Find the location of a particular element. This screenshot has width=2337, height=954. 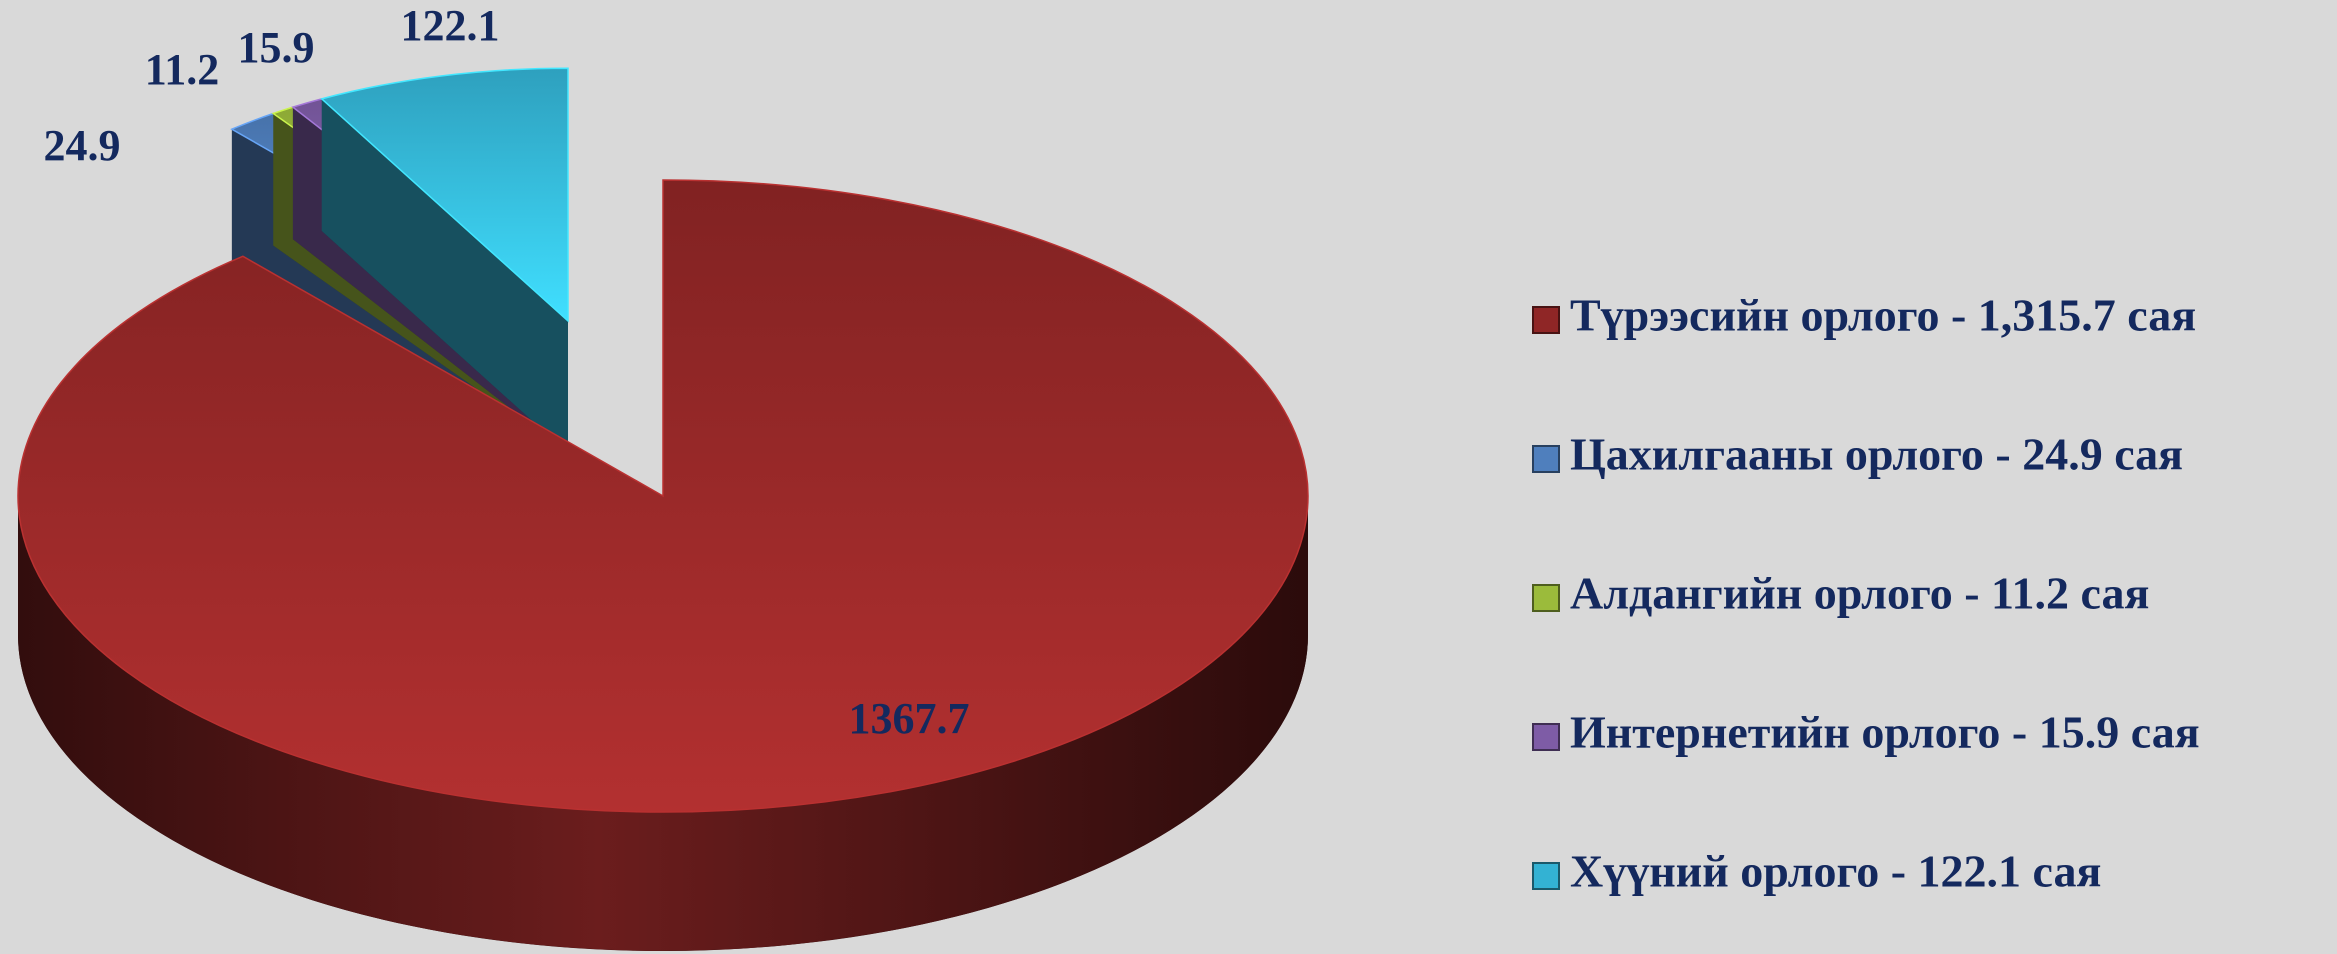

legend-label: Интернетийн орлого - 15.9 сая is located at coordinates (1885, 732).